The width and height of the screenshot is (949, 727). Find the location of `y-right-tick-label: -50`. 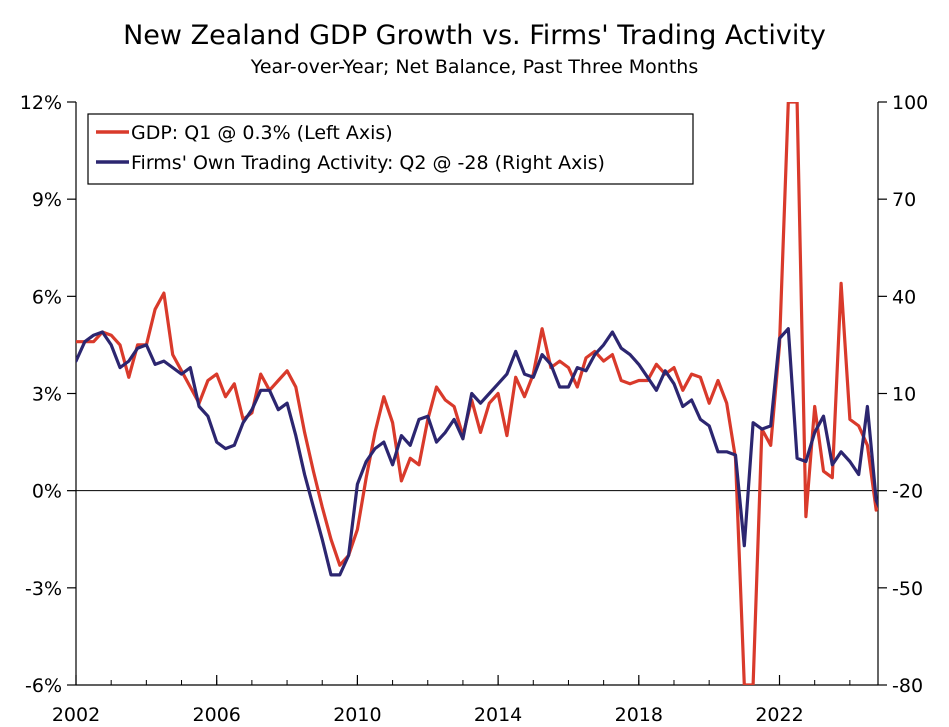

y-right-tick-label: -50 is located at coordinates (907, 589).